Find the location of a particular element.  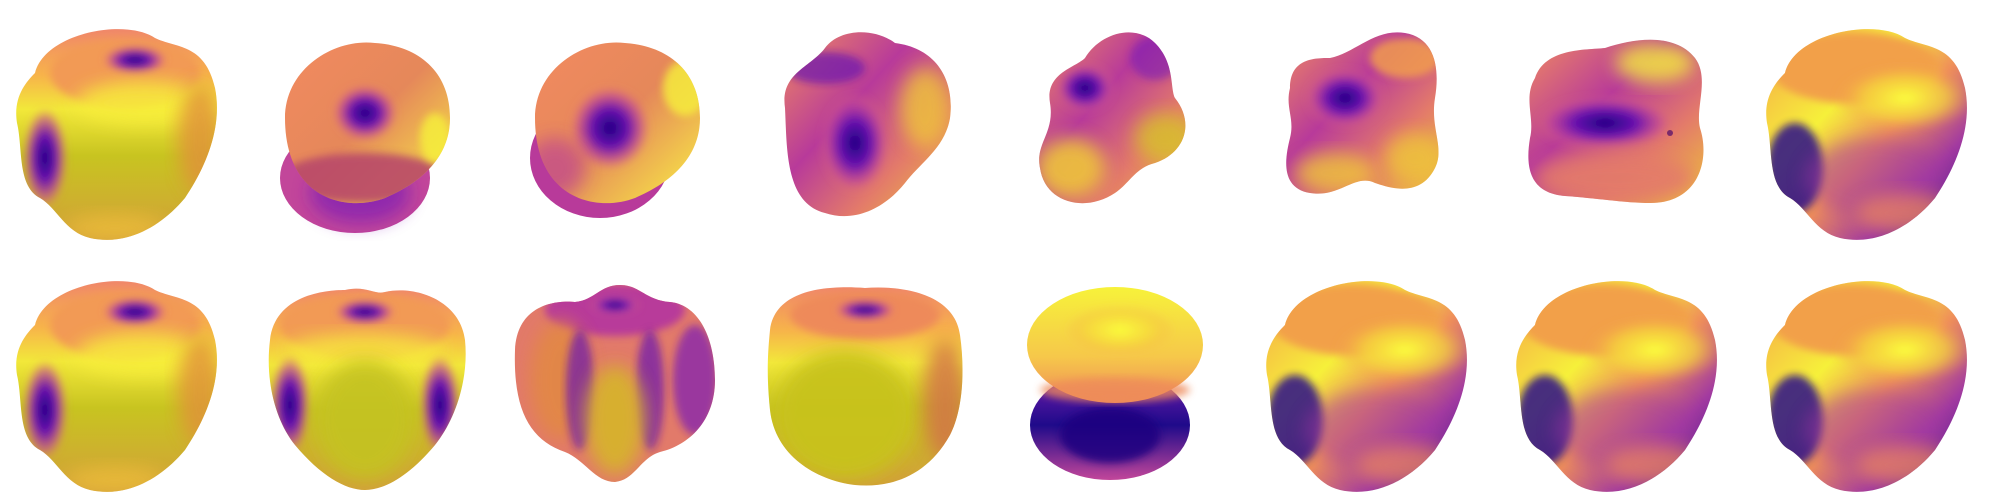

shape-r2c1 is located at coordinates (116, 386).